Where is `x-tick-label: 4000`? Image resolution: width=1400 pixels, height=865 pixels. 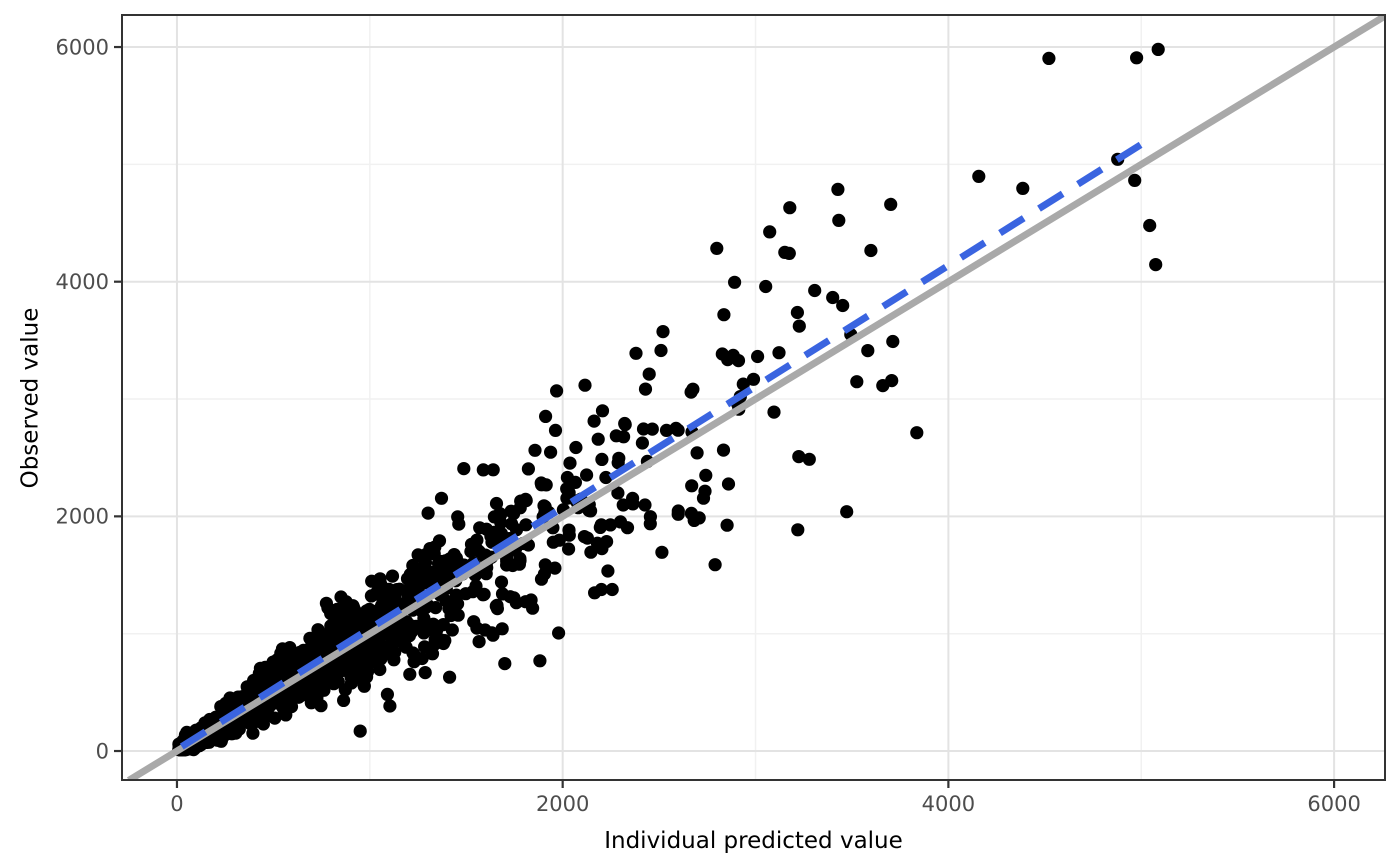 x-tick-label: 4000 is located at coordinates (948, 804).